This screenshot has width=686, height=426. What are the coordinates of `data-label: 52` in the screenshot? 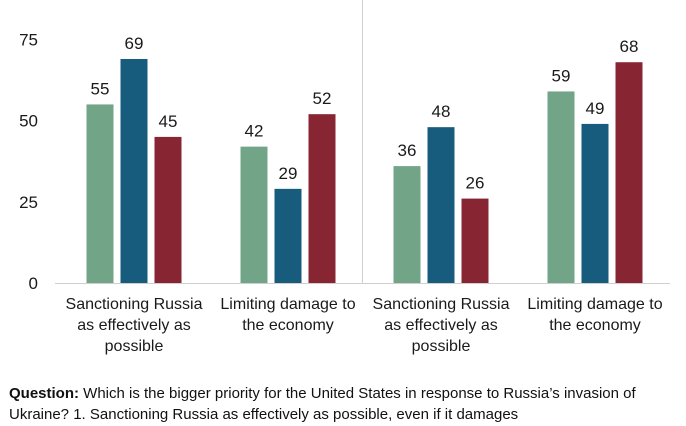 It's located at (322, 98).